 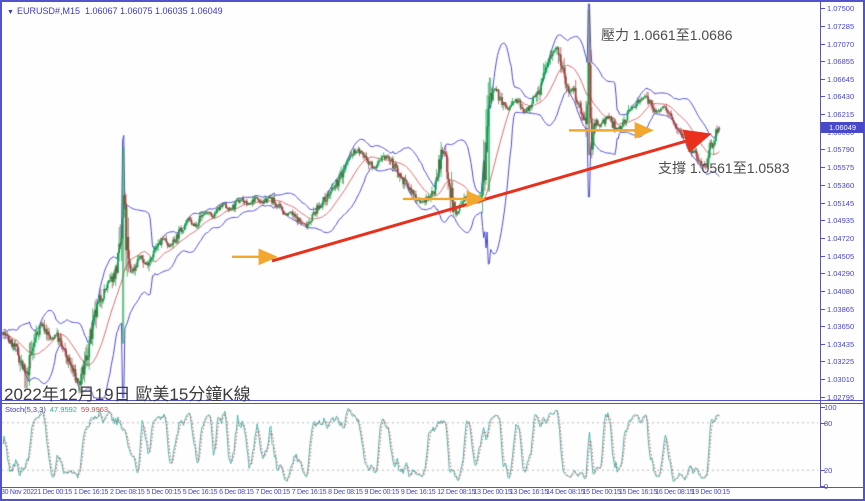 What do you see at coordinates (841, 327) in the screenshot?
I see `price-tick-label: 1.03650` at bounding box center [841, 327].